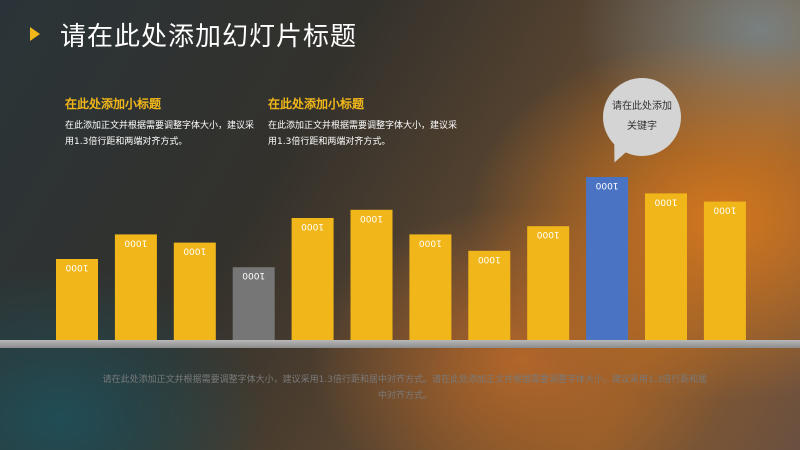 This screenshot has width=800, height=450. Describe the element at coordinates (76, 267) in the screenshot. I see `bar-label-1: 1000` at that location.